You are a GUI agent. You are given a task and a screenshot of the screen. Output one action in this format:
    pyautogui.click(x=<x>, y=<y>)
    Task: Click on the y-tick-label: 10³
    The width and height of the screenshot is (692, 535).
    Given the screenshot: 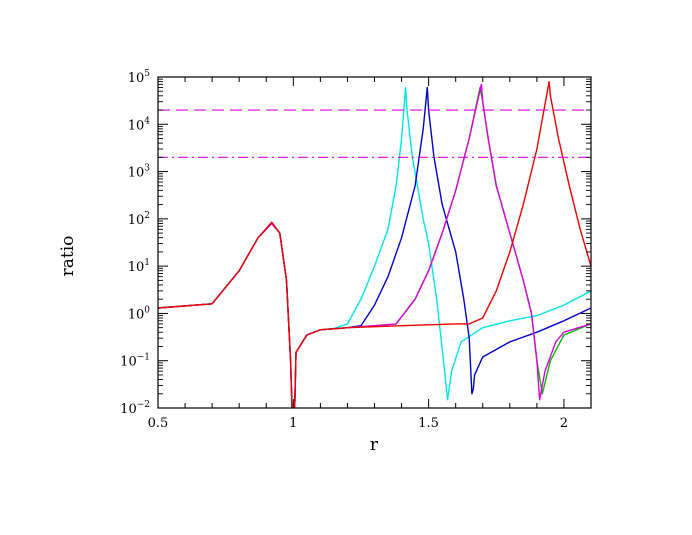 What is the action you would take?
    pyautogui.click(x=139, y=172)
    